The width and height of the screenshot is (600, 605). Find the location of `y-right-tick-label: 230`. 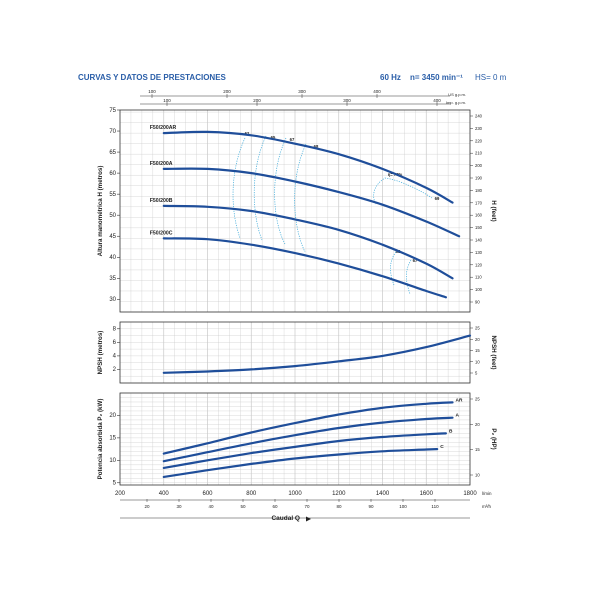

y-right-tick-label: 230 is located at coordinates (479, 128).